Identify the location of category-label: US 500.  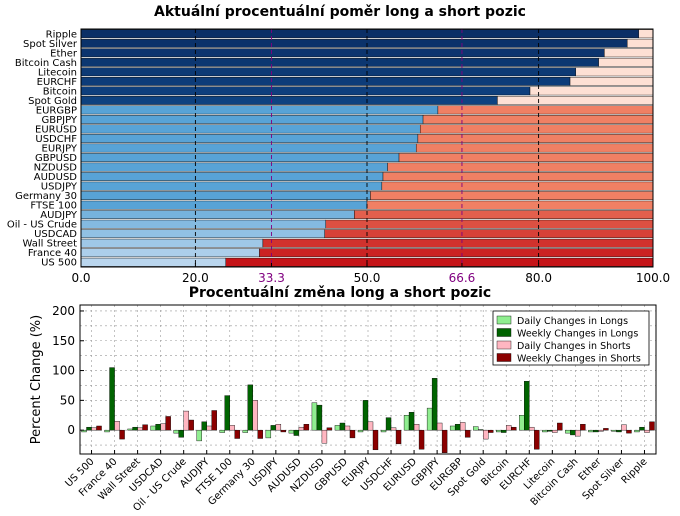
(59, 263).